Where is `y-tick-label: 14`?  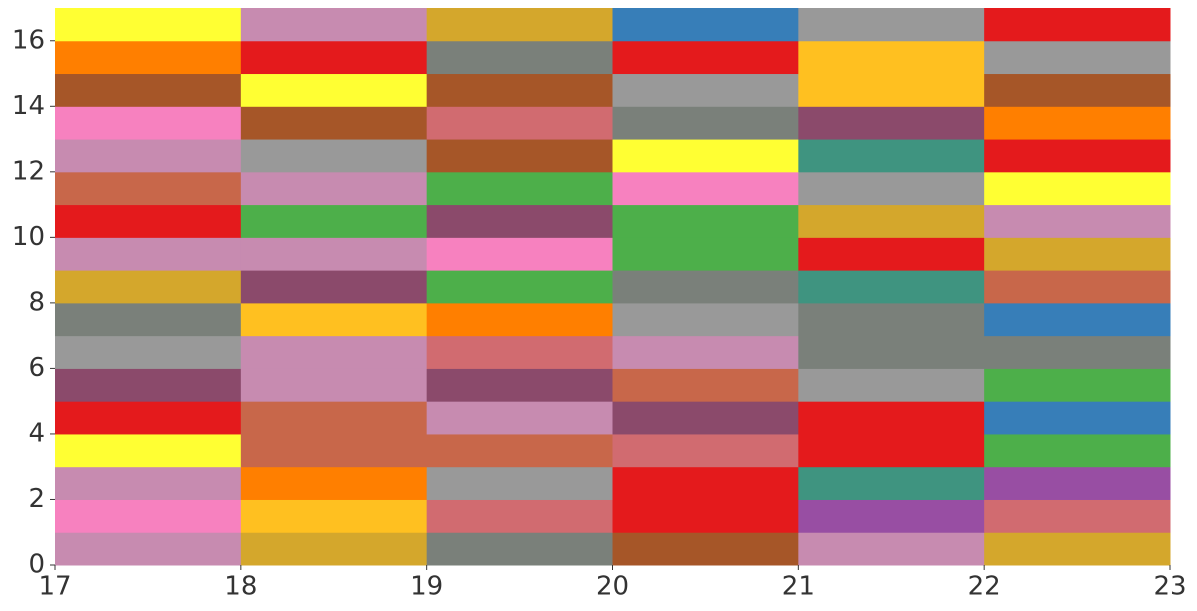 y-tick-label: 14 is located at coordinates (28, 106).